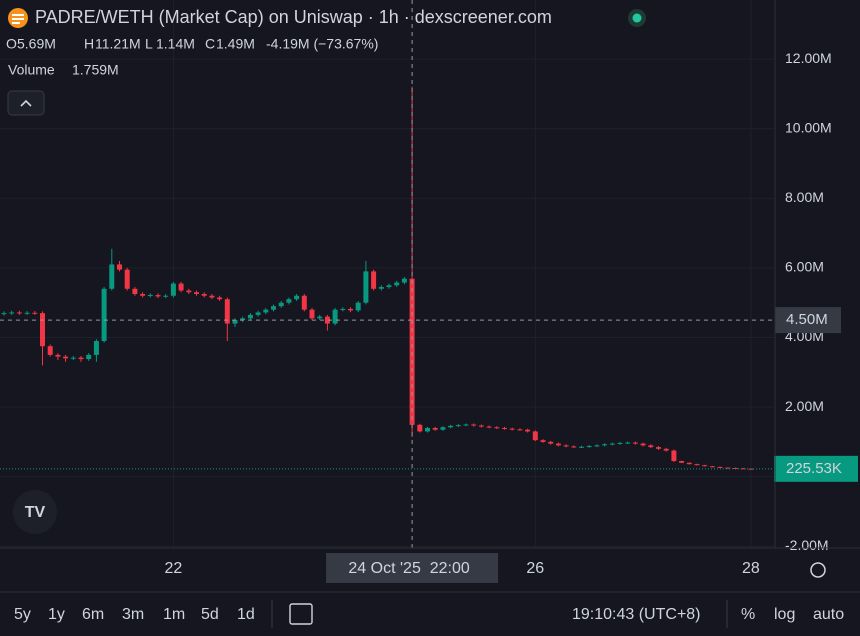 The width and height of the screenshot is (860, 636). What do you see at coordinates (301, 614) in the screenshot?
I see `date-range-icon` at bounding box center [301, 614].